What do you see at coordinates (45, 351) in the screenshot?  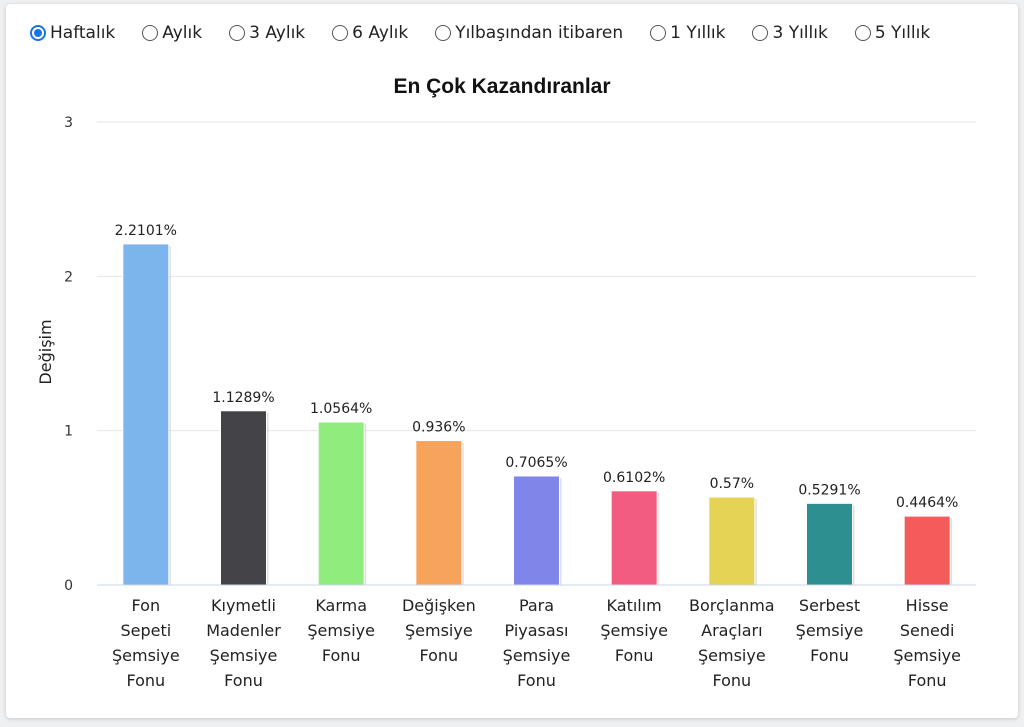 I see `y-axis-title: Değişim` at bounding box center [45, 351].